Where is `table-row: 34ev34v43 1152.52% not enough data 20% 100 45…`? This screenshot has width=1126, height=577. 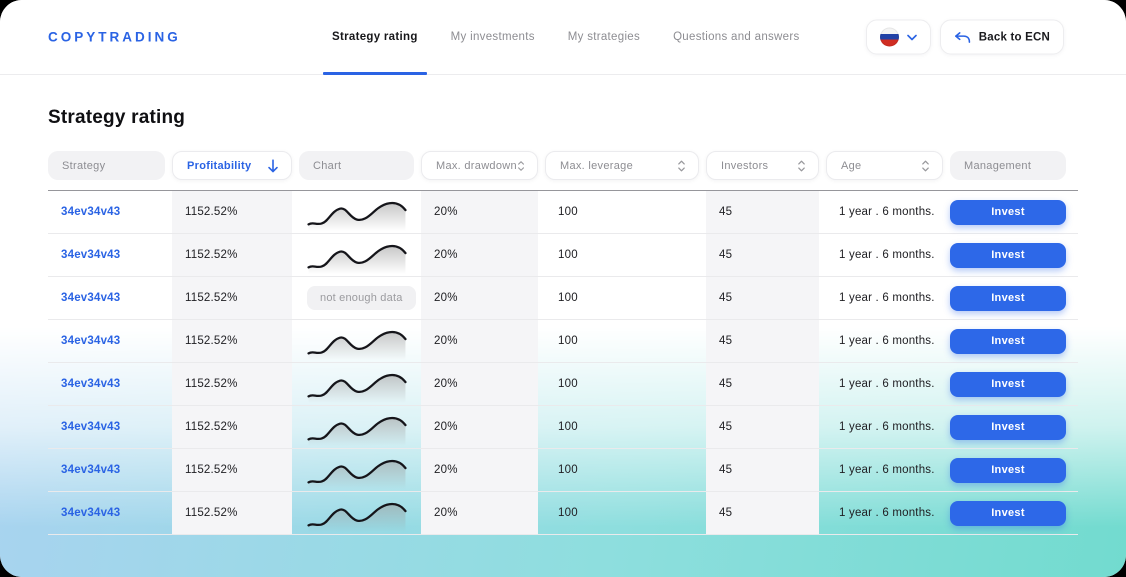 table-row: 34ev34v43 1152.52% not enough data 20% 100 45… is located at coordinates (563, 298).